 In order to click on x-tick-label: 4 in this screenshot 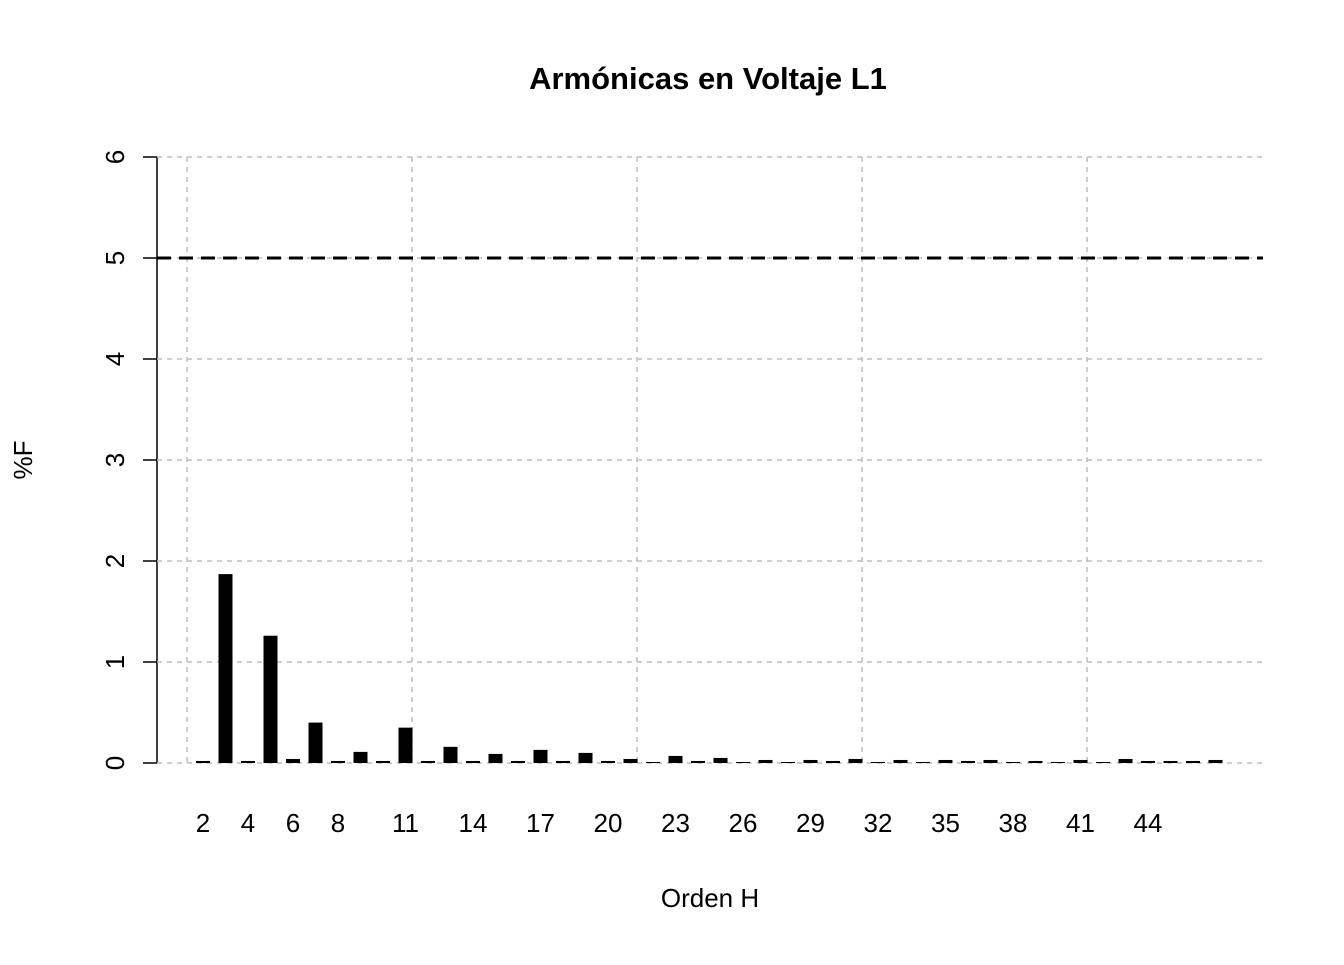, I will do `click(248, 823)`.